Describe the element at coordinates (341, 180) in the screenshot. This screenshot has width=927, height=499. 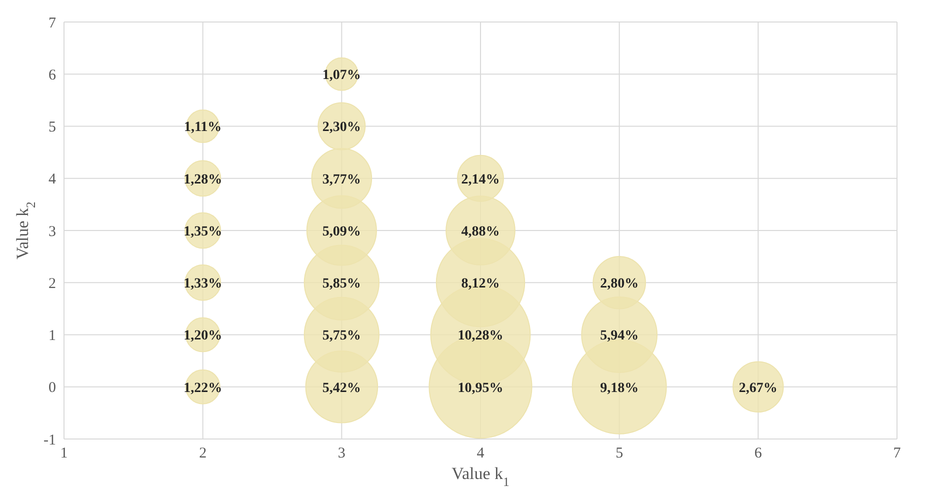
I see `annotation: 3,77%` at that location.